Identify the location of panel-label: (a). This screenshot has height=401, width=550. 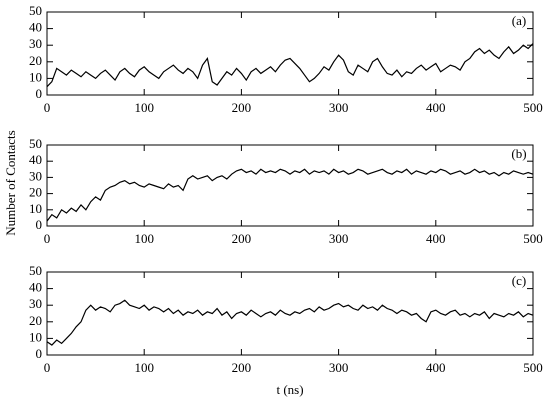
(519, 20).